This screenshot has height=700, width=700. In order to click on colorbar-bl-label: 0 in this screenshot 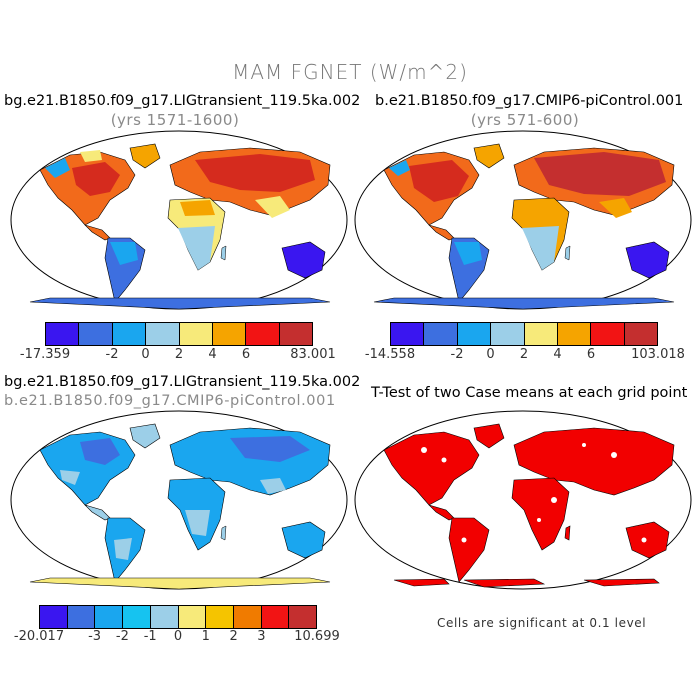, I will do `click(178, 636)`.